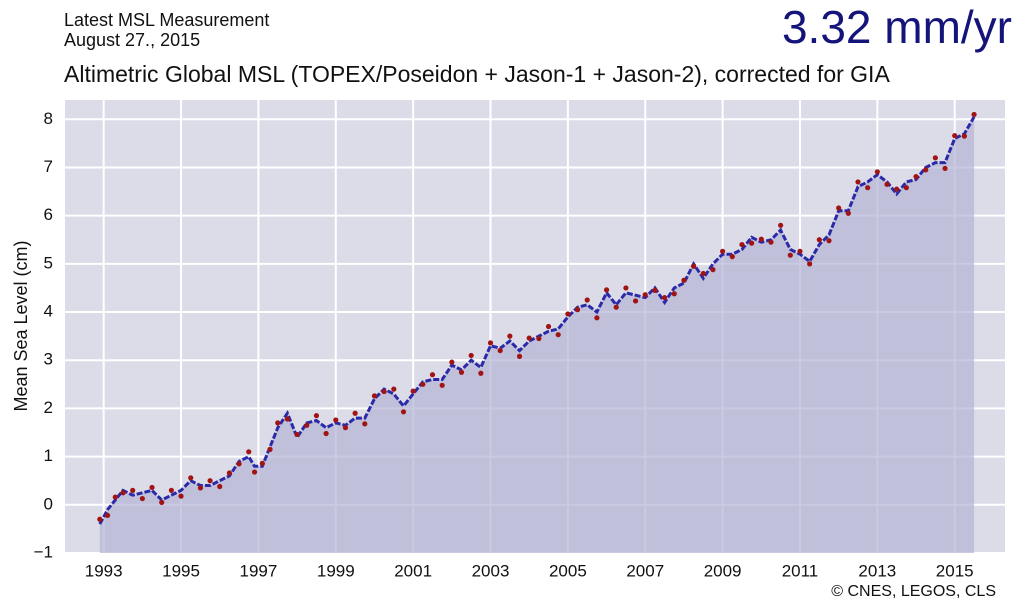 This screenshot has width=1024, height=608. What do you see at coordinates (48, 311) in the screenshot?
I see `y-tick-label: 4` at bounding box center [48, 311].